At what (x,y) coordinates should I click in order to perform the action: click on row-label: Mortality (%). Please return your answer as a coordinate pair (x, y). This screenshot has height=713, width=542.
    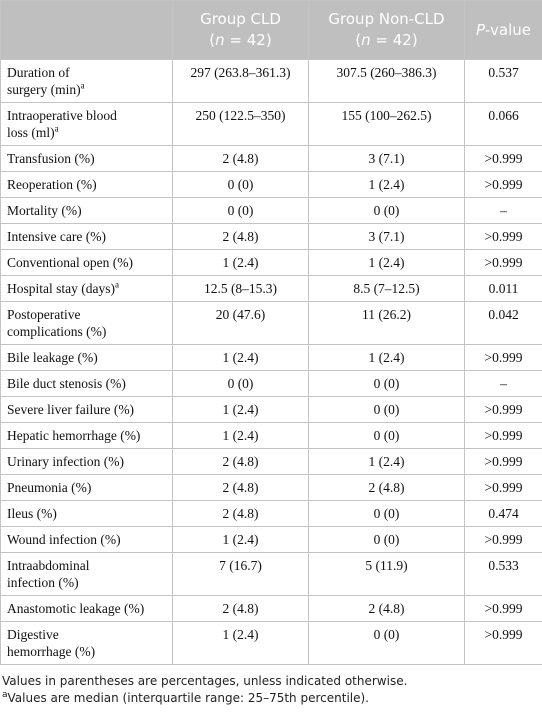
    Looking at the image, I should click on (86, 210).